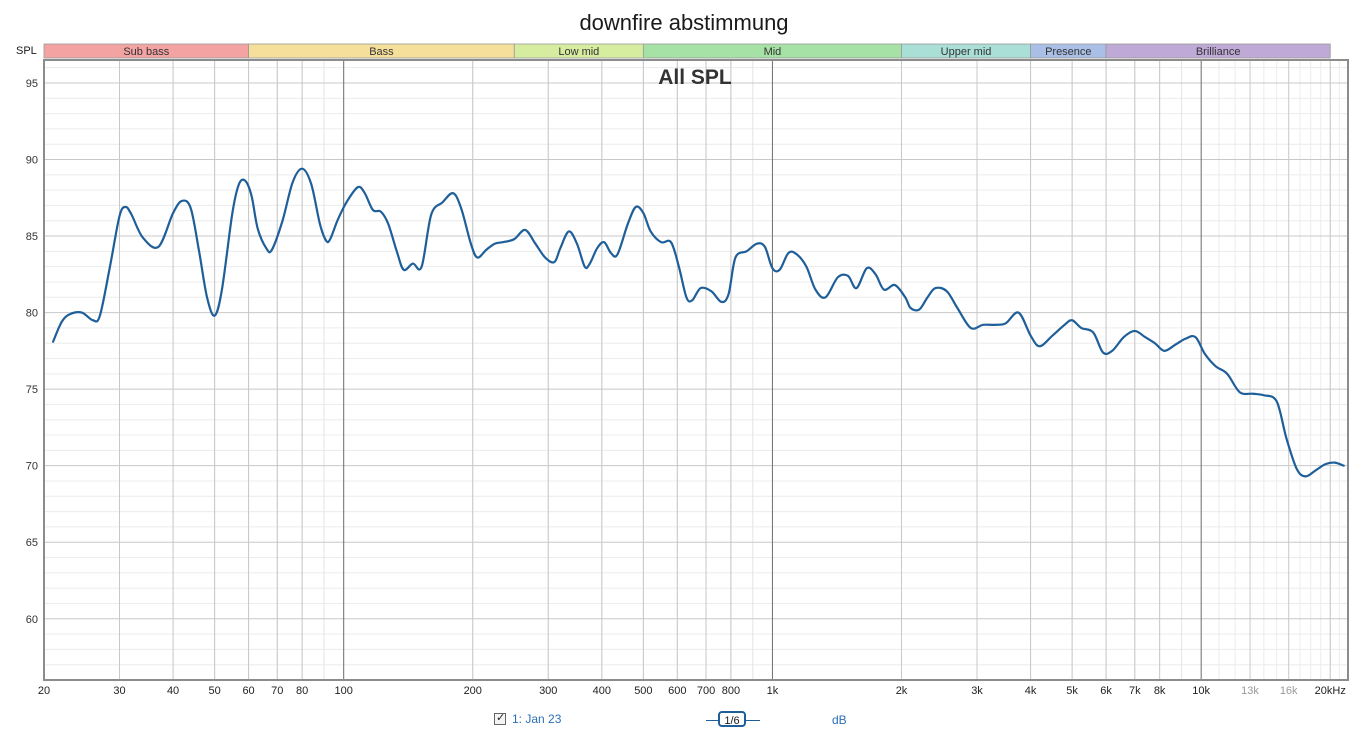 The image size is (1369, 735). Describe the element at coordinates (773, 691) in the screenshot. I see `x-tick-label: 1k` at that location.